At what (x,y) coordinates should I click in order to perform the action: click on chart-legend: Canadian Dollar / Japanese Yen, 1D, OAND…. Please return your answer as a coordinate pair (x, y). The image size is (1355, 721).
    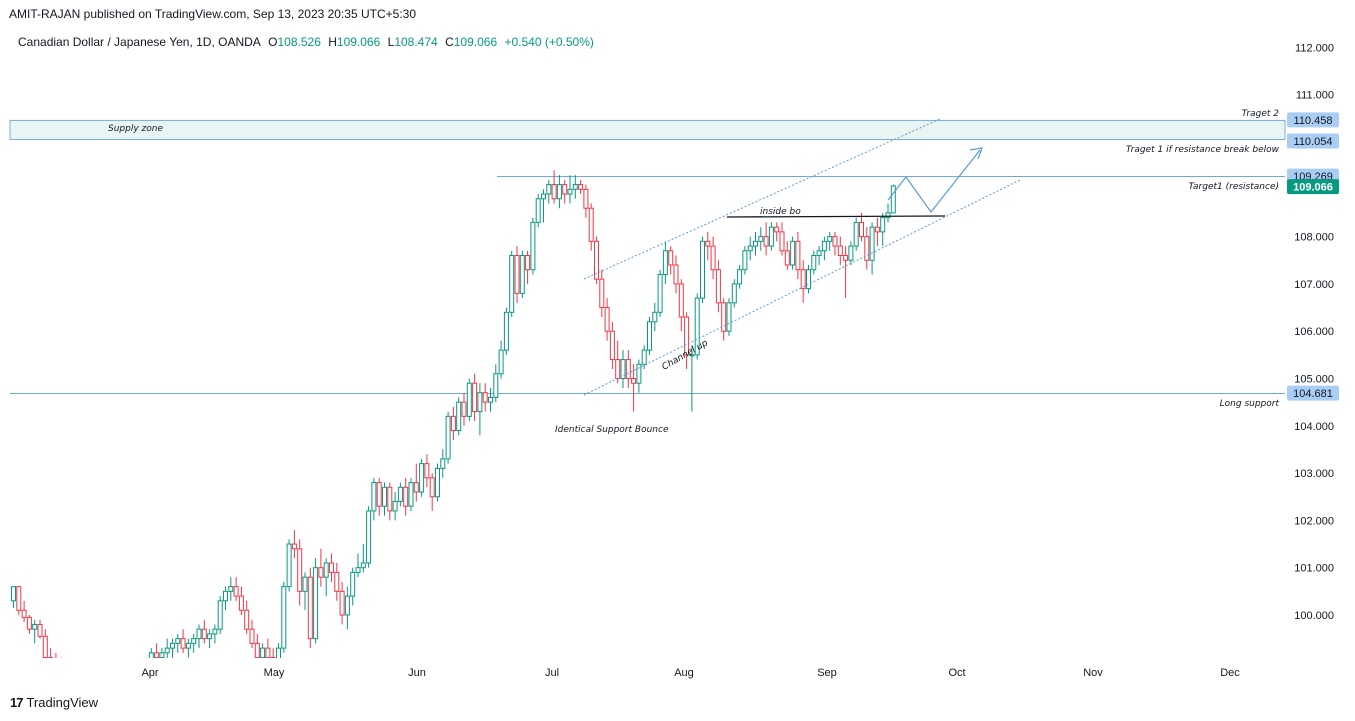
    Looking at the image, I should click on (308, 42).